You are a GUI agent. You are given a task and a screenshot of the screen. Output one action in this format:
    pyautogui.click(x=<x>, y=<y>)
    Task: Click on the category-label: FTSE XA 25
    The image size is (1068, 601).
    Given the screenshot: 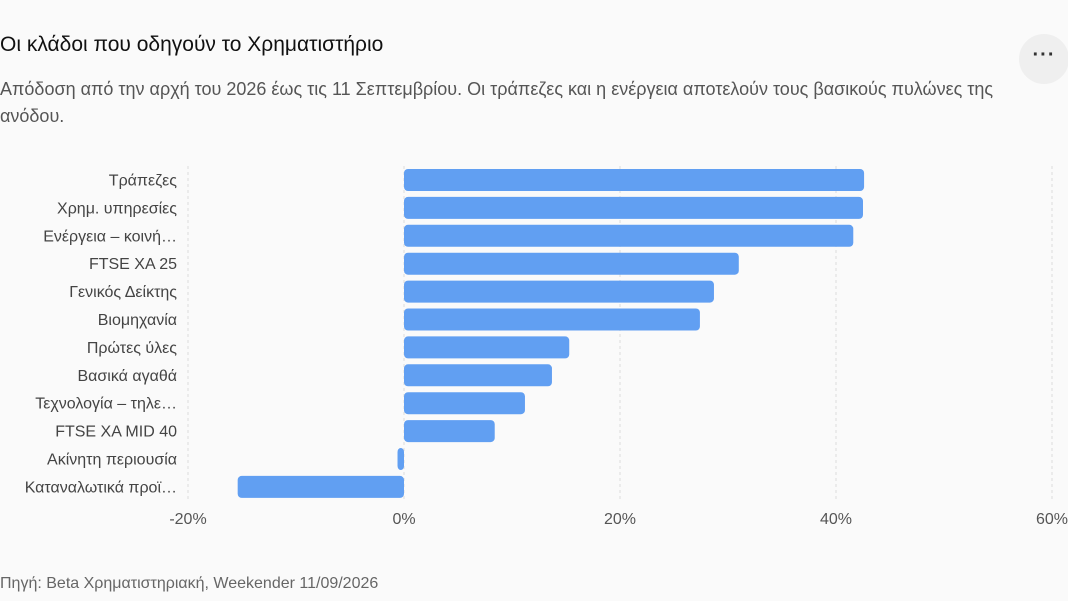 What is the action you would take?
    pyautogui.click(x=133, y=264)
    